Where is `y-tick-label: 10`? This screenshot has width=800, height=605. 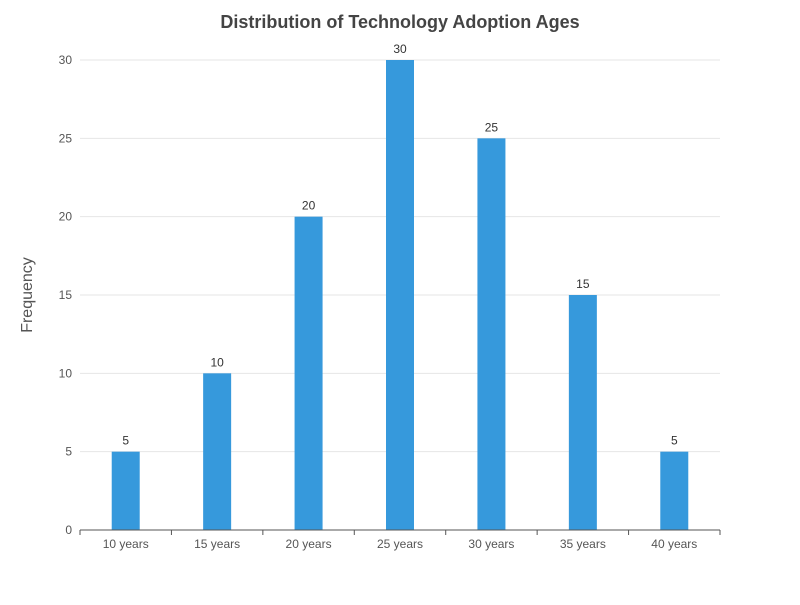 y-tick-label: 10 is located at coordinates (66, 373).